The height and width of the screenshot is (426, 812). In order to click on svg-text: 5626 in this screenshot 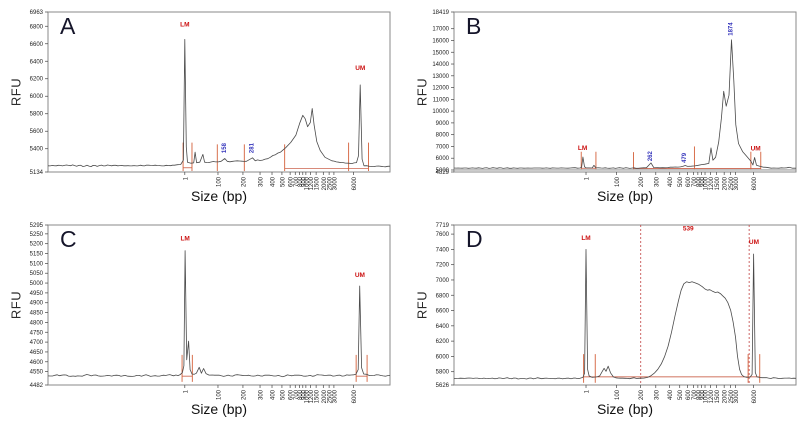, I will do `click(443, 386)`.